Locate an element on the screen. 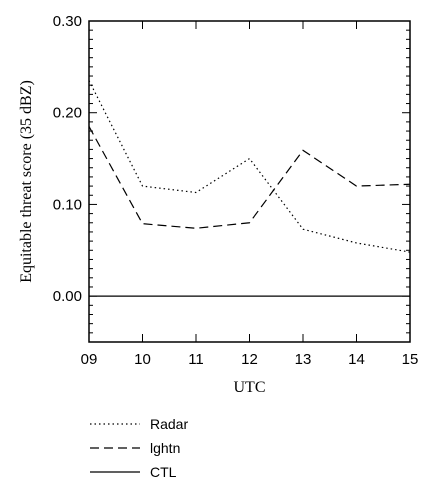 The image size is (434, 500). y-tick-label: 0.30 is located at coordinates (67, 21).